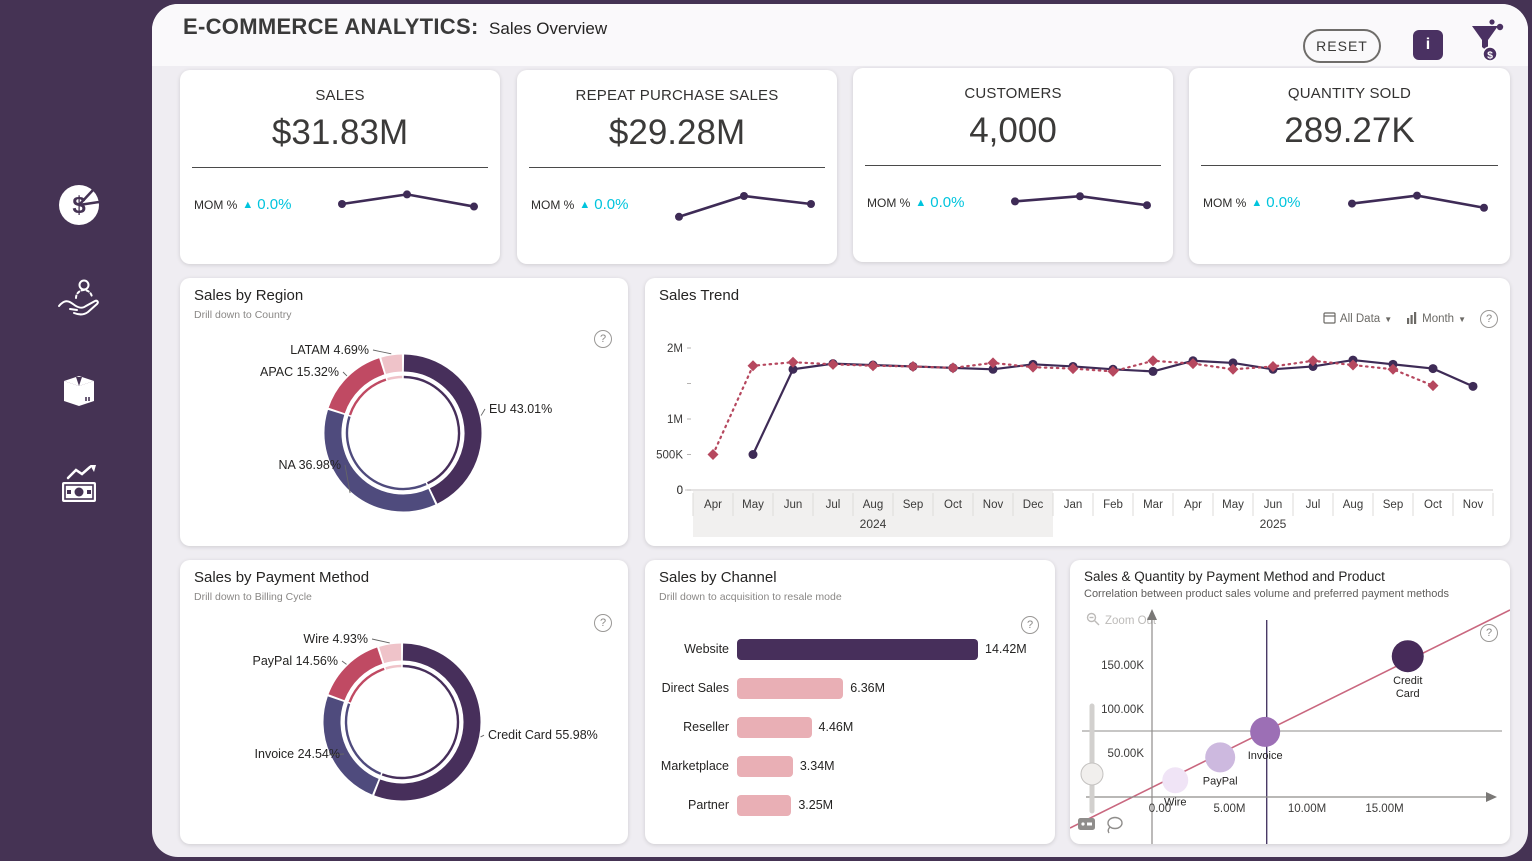 Image resolution: width=1532 pixels, height=861 pixels. I want to click on region-donut-chart: EU 43.01% NA 36.98% APAC 15.32% LATAM 4.69%, so click(404, 425).